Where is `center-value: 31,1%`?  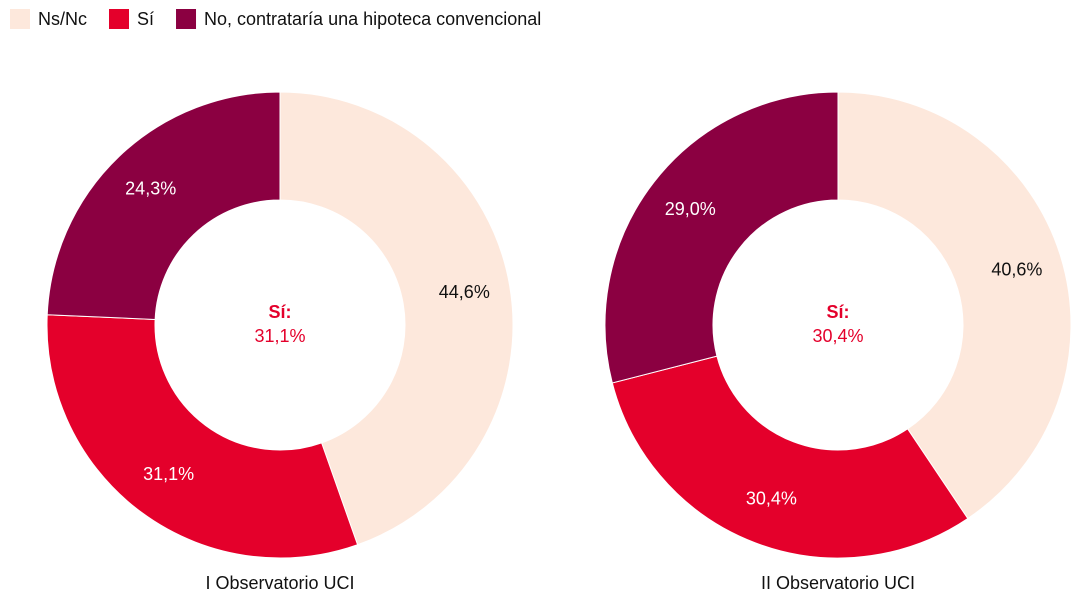 center-value: 31,1% is located at coordinates (279, 336).